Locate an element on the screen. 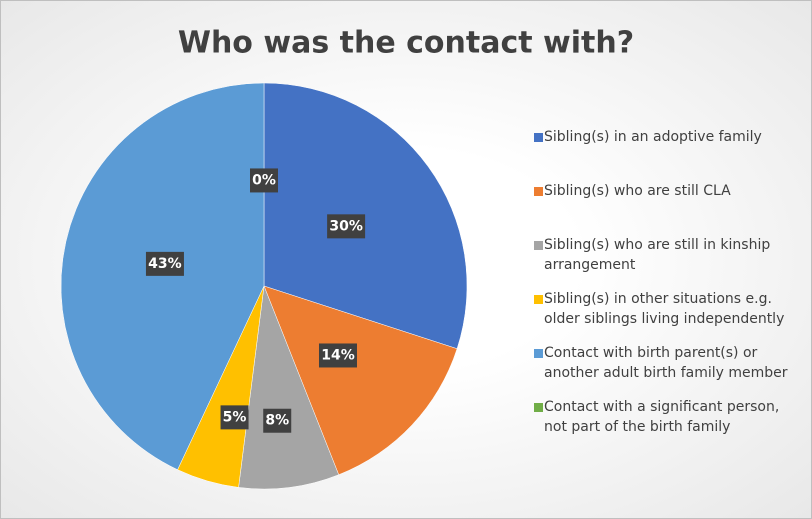 Image resolution: width=812 pixels, height=519 pixels. data-label: 30% is located at coordinates (346, 226).